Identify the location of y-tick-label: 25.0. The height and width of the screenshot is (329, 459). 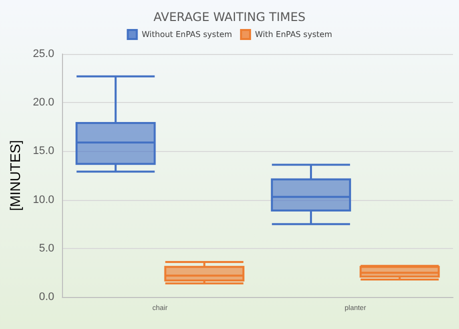
(43, 54).